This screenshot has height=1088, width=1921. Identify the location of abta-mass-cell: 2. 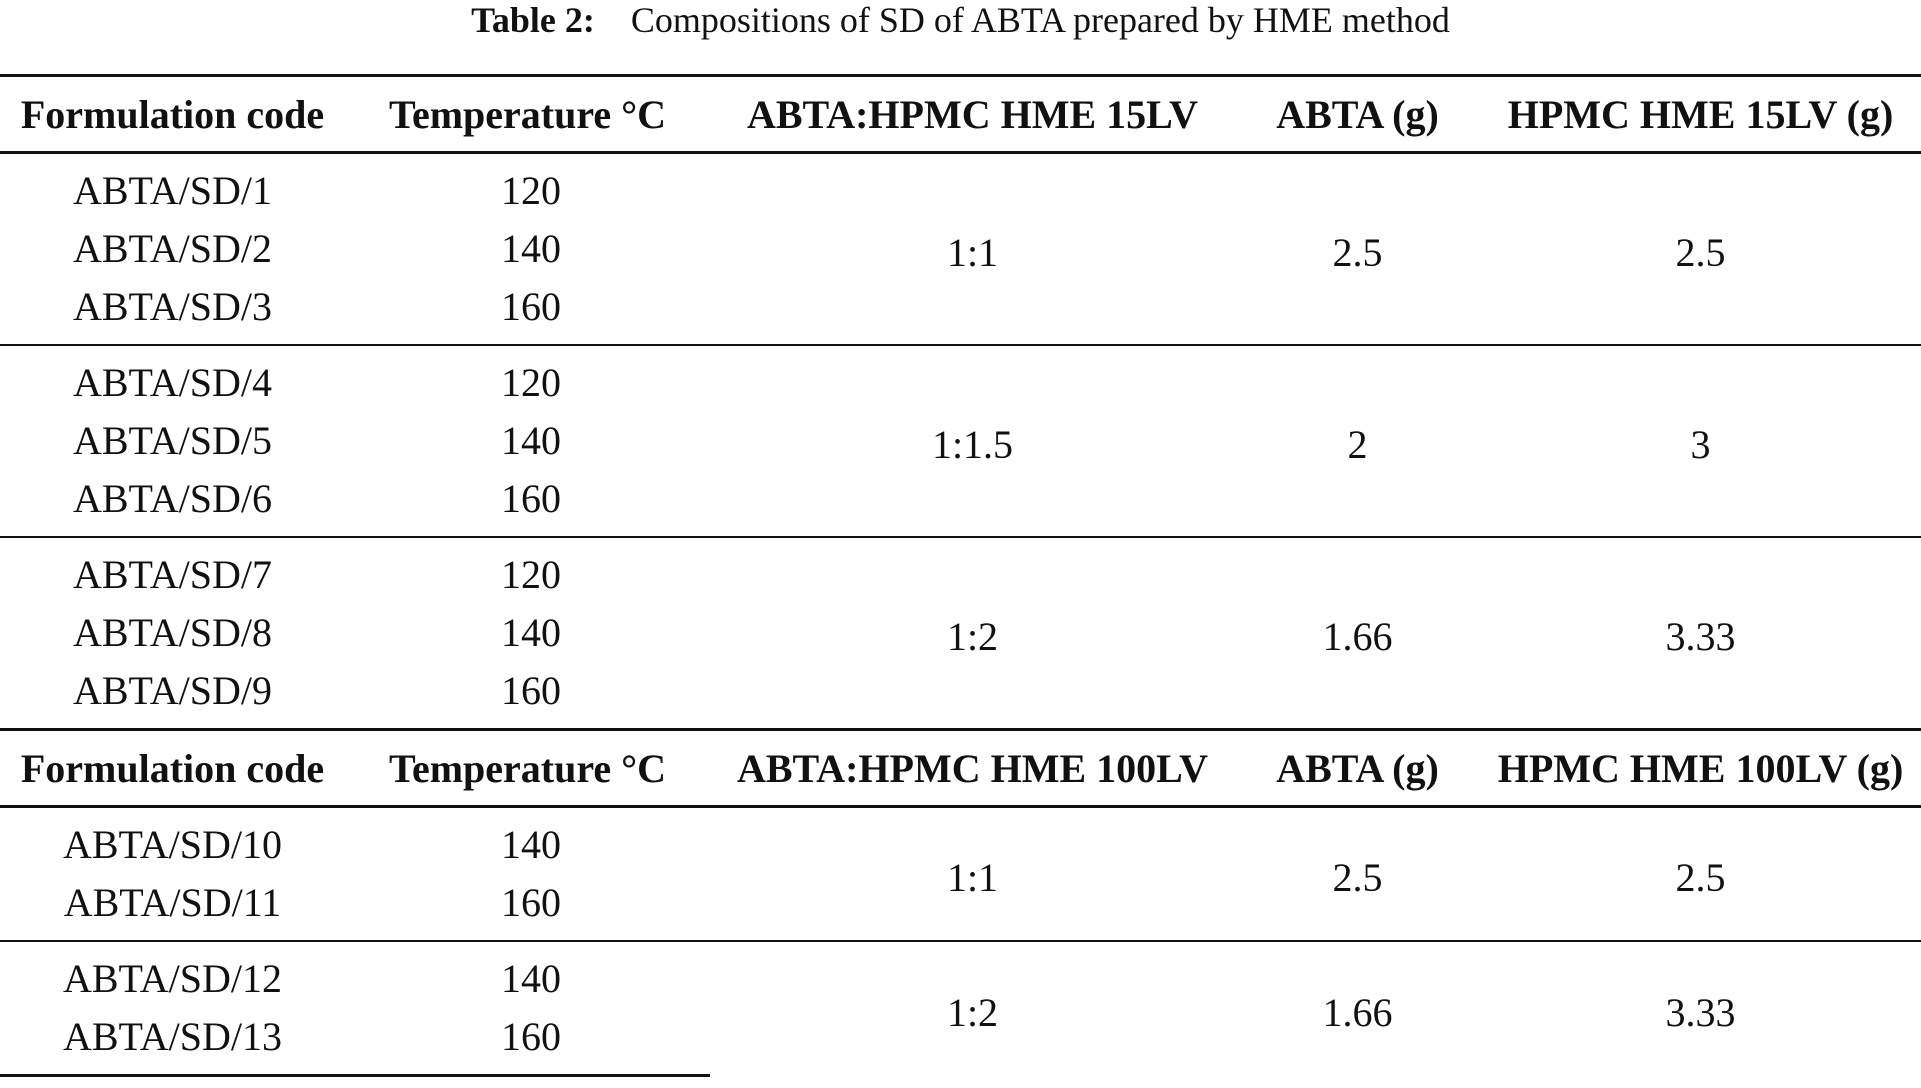
(1357, 440).